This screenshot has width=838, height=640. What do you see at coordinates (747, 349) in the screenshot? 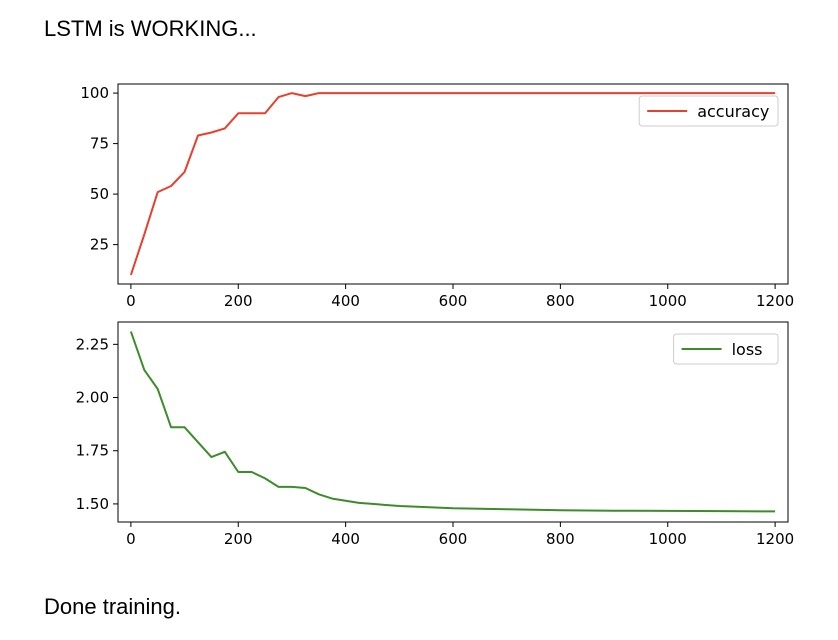
I see `chart-2-legend-label: loss` at bounding box center [747, 349].